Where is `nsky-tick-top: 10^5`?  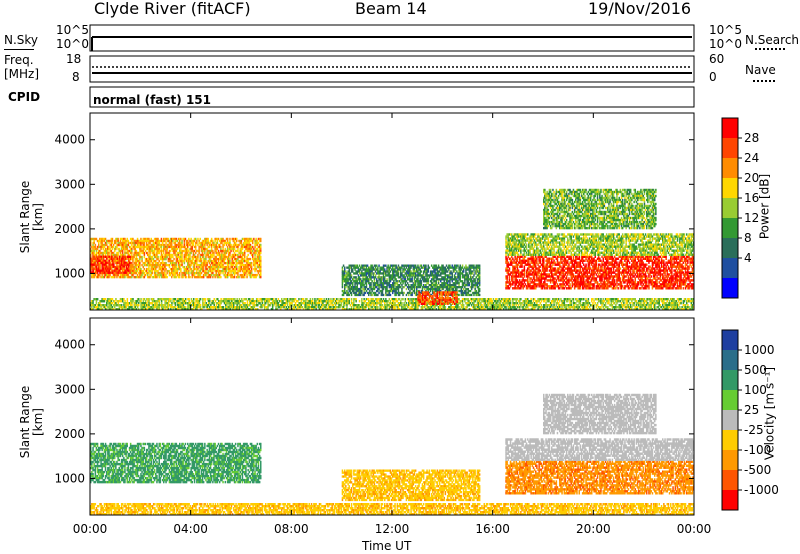 nsky-tick-top: 10^5 is located at coordinates (72, 30).